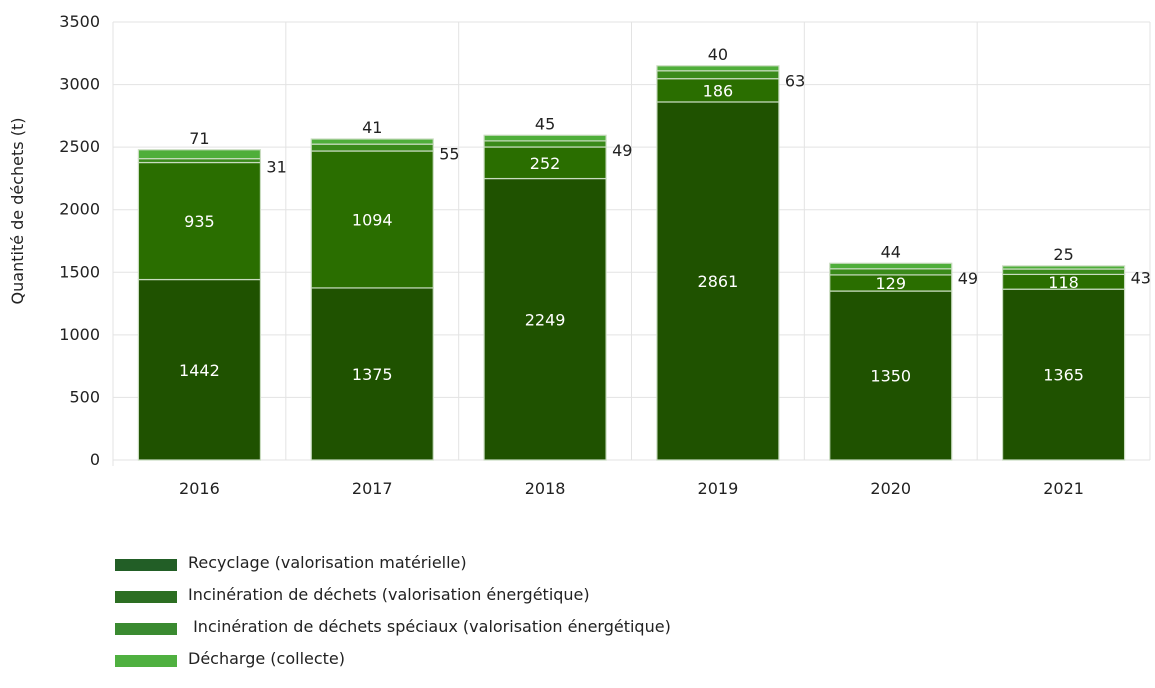 Image resolution: width=1155 pixels, height=688 pixels. What do you see at coordinates (890, 283) in the screenshot?
I see `data-label: 129` at bounding box center [890, 283].